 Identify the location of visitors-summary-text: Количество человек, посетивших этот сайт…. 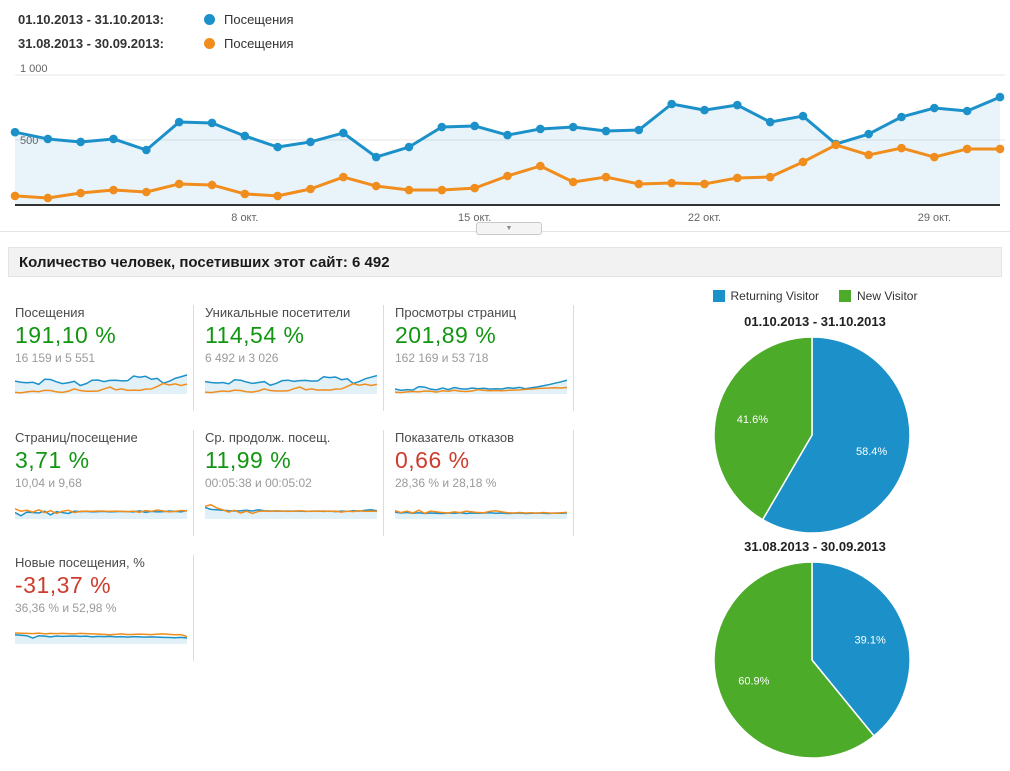
(204, 262).